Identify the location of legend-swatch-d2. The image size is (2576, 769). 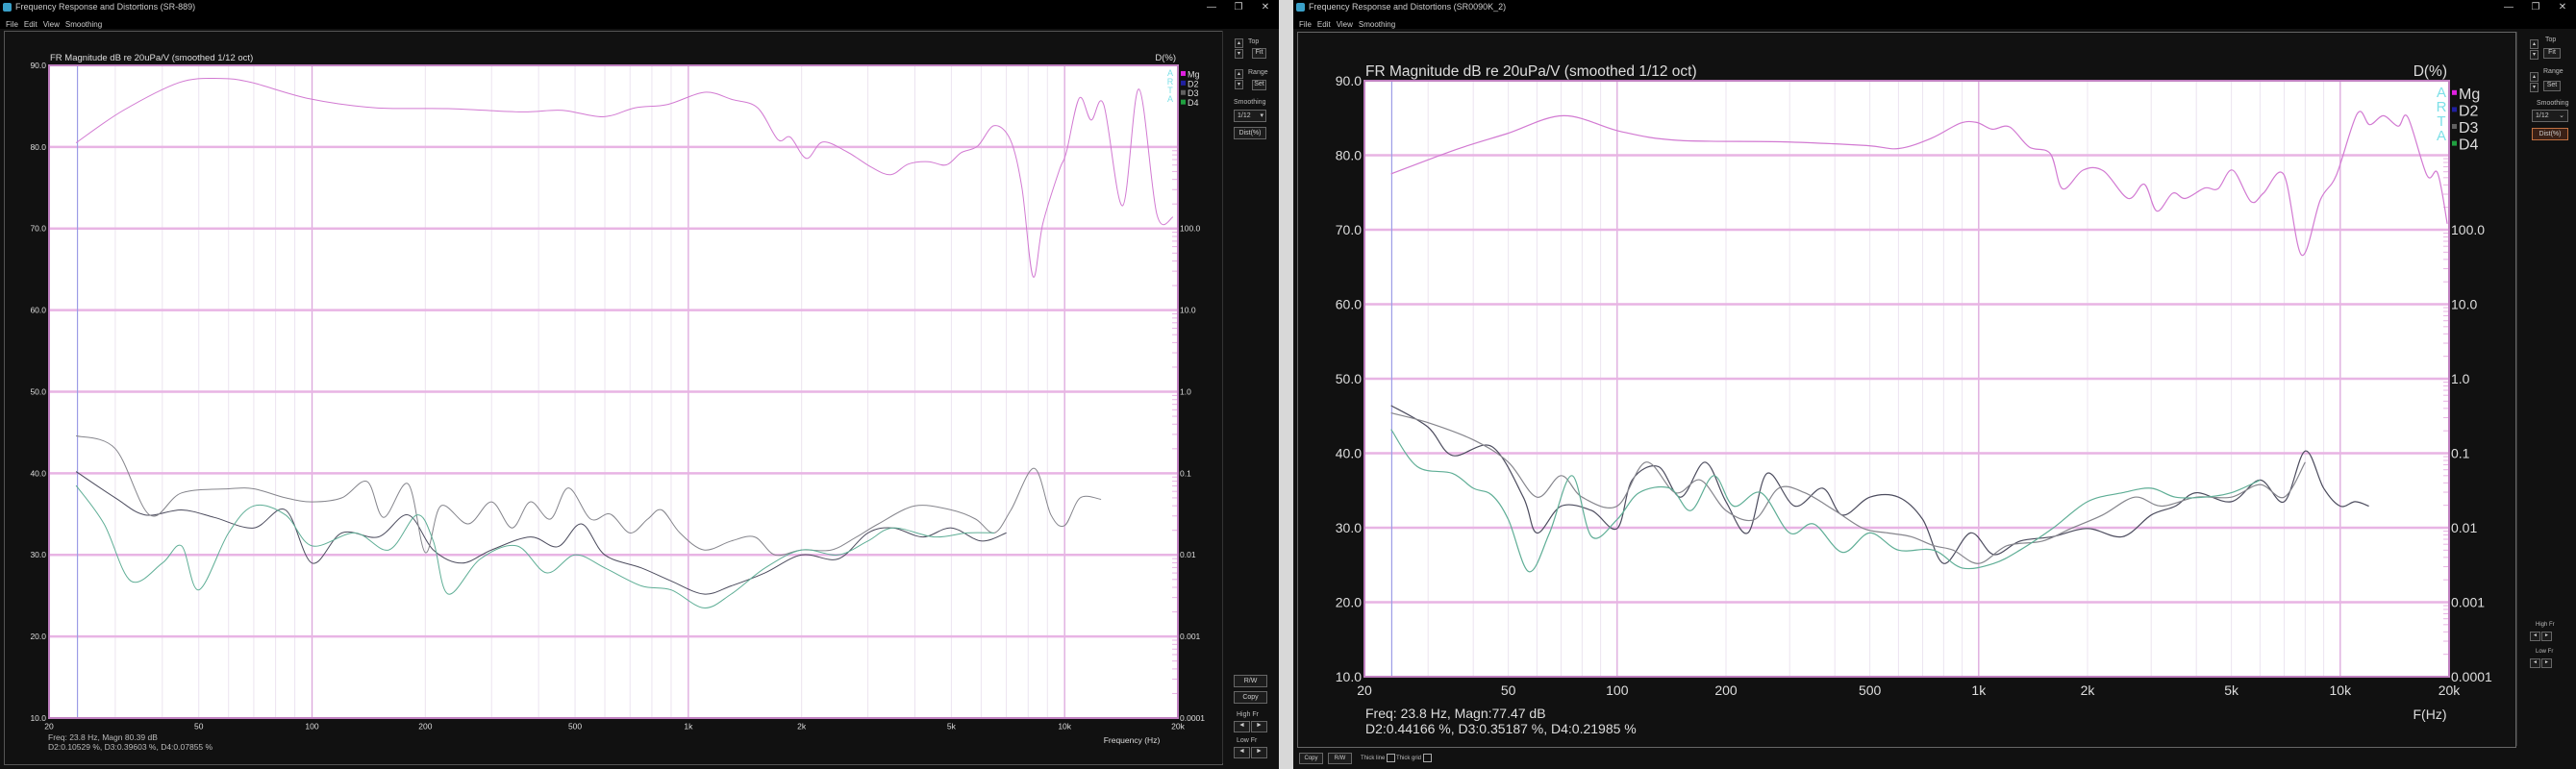
(1183, 83).